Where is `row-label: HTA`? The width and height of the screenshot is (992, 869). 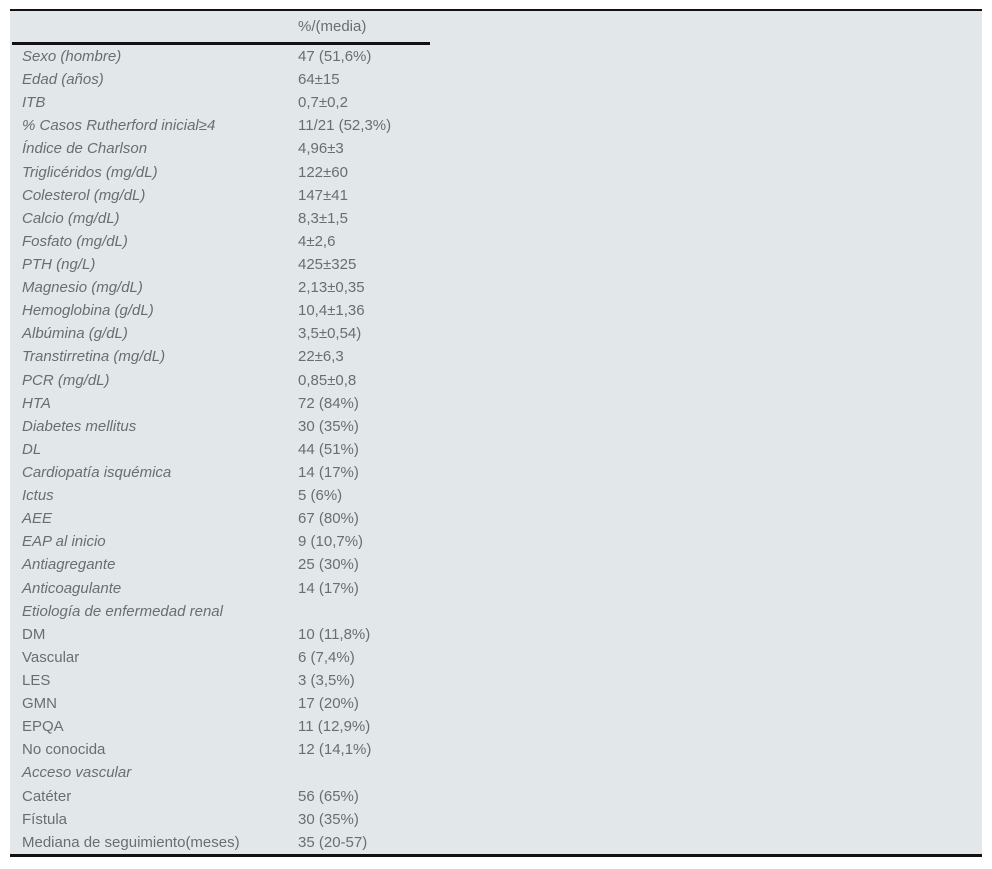
row-label: HTA is located at coordinates (36, 403).